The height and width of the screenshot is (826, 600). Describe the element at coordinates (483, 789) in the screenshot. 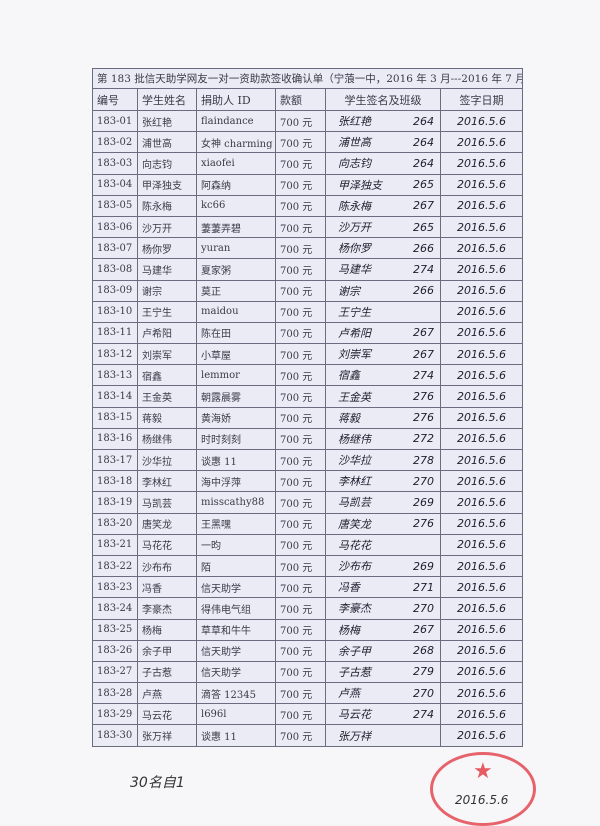

I see `red-seal-stamp: ★ 2016.5.6` at that location.